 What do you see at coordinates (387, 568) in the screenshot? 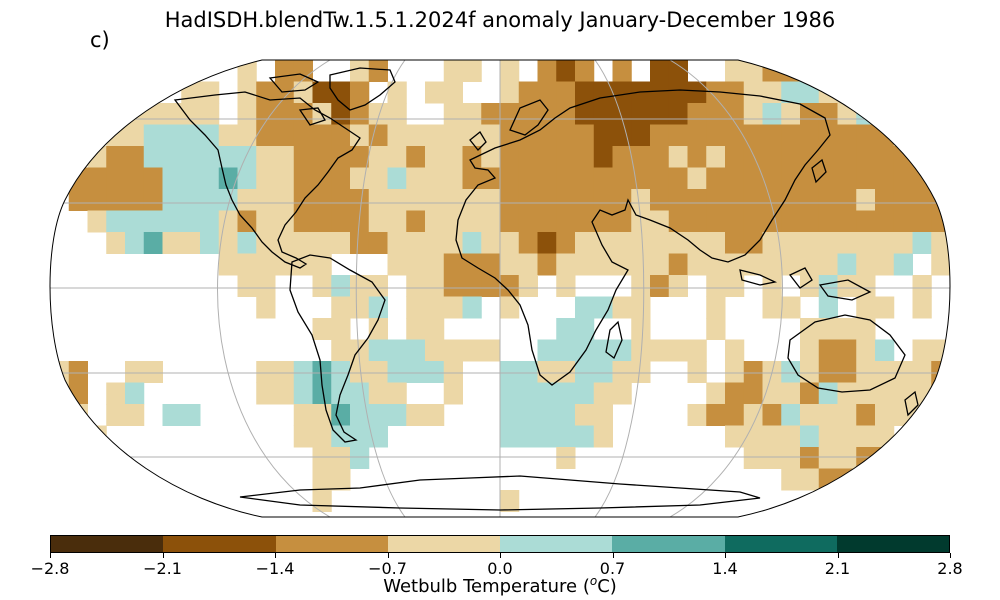
I see `colorbar-tick-label: −0.7` at bounding box center [387, 568].